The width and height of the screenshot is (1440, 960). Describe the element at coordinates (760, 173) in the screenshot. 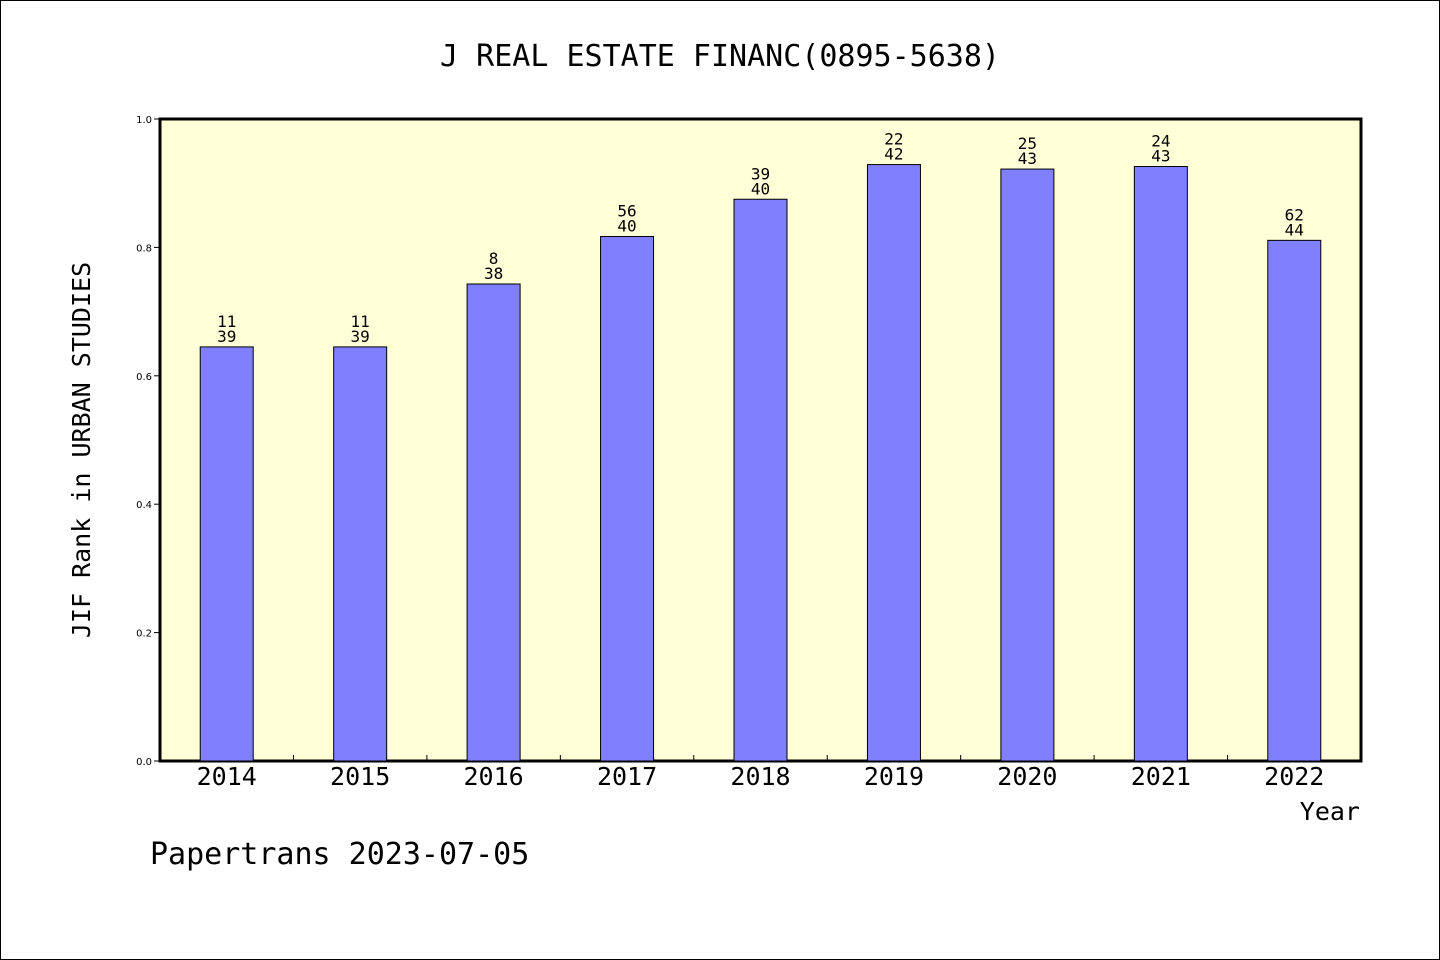

I see `bar-label-top: 39` at that location.